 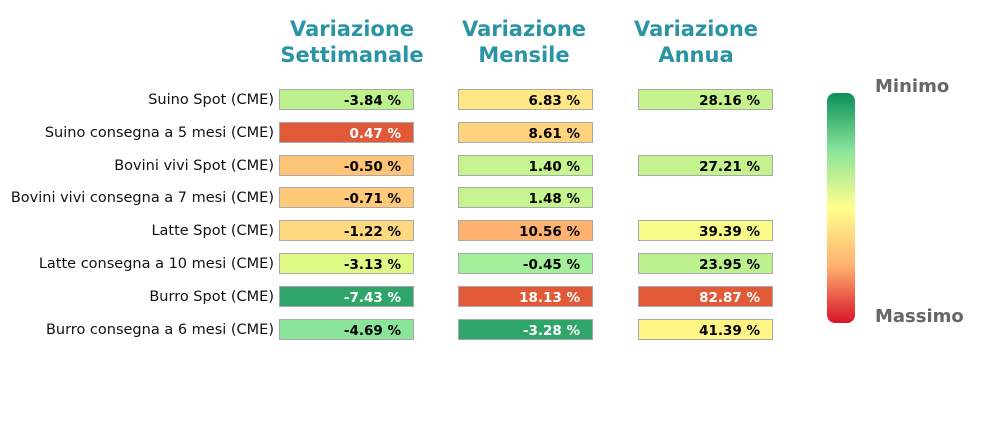 I want to click on heatmap-cell-monthly: 18.13 %, so click(x=525, y=296).